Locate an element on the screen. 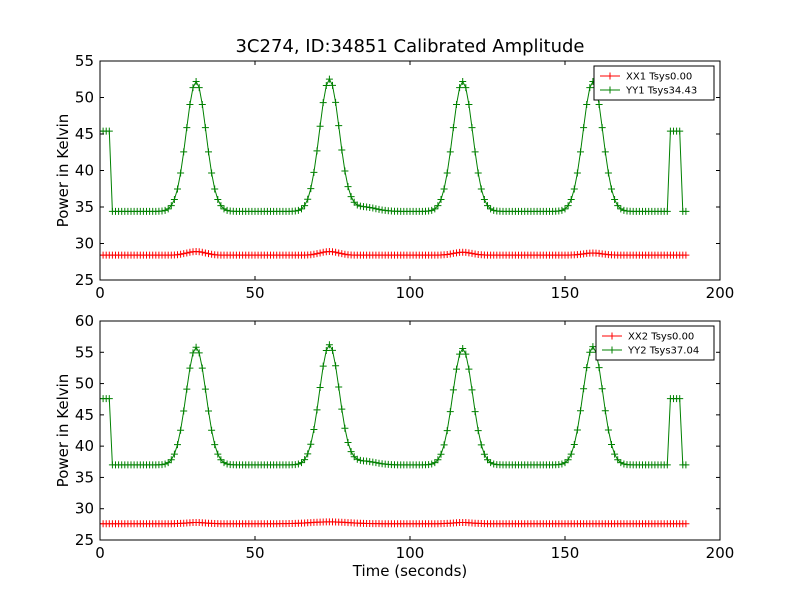  legend: XX2 Tsys0.00 YY2 Tsys37.04 is located at coordinates (655, 343).